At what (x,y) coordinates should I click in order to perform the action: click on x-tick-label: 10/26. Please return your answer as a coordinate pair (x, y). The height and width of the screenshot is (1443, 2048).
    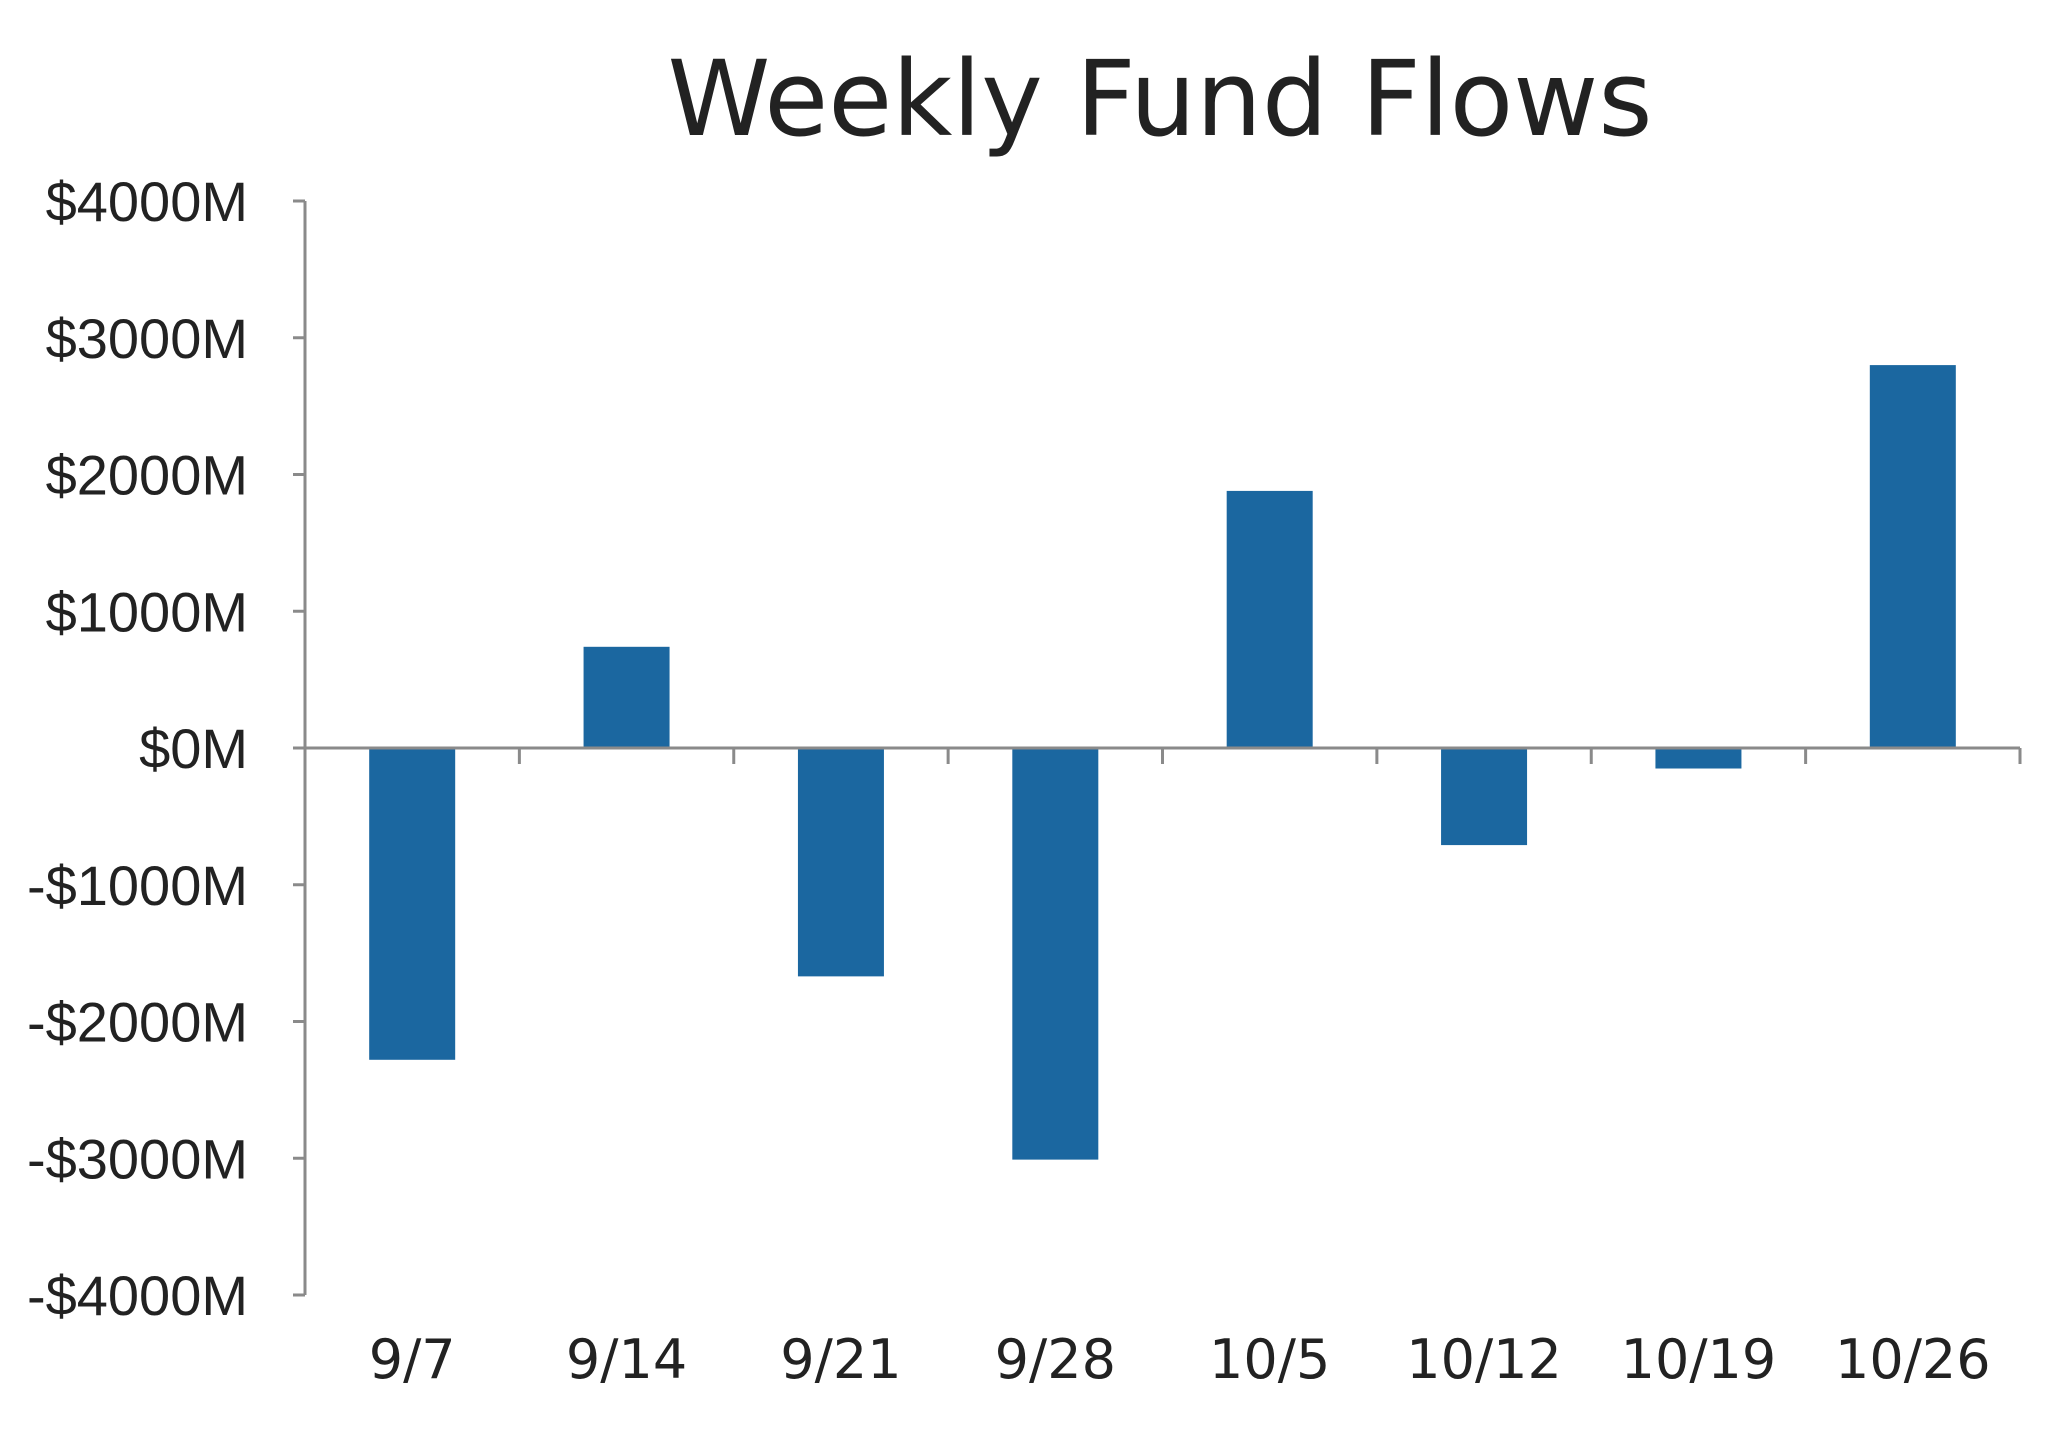
    Looking at the image, I should click on (1913, 1359).